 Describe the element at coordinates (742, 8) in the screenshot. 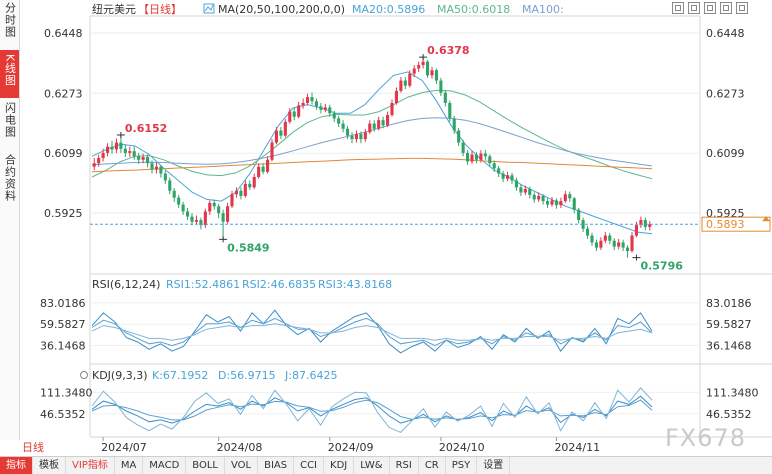

I see `move-right-icon` at that location.